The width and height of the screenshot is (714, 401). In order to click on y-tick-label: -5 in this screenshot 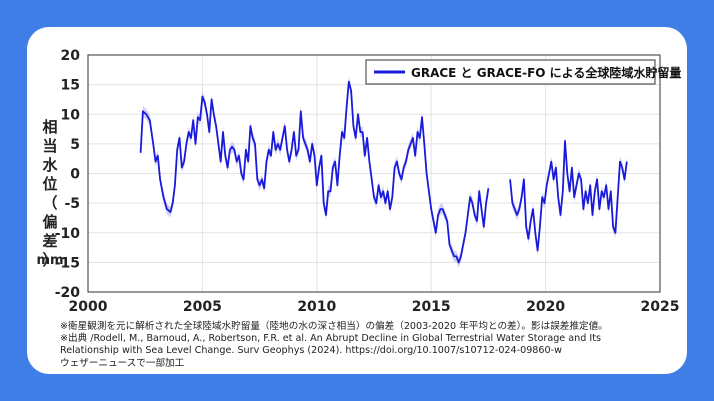, I will do `click(72, 204)`.